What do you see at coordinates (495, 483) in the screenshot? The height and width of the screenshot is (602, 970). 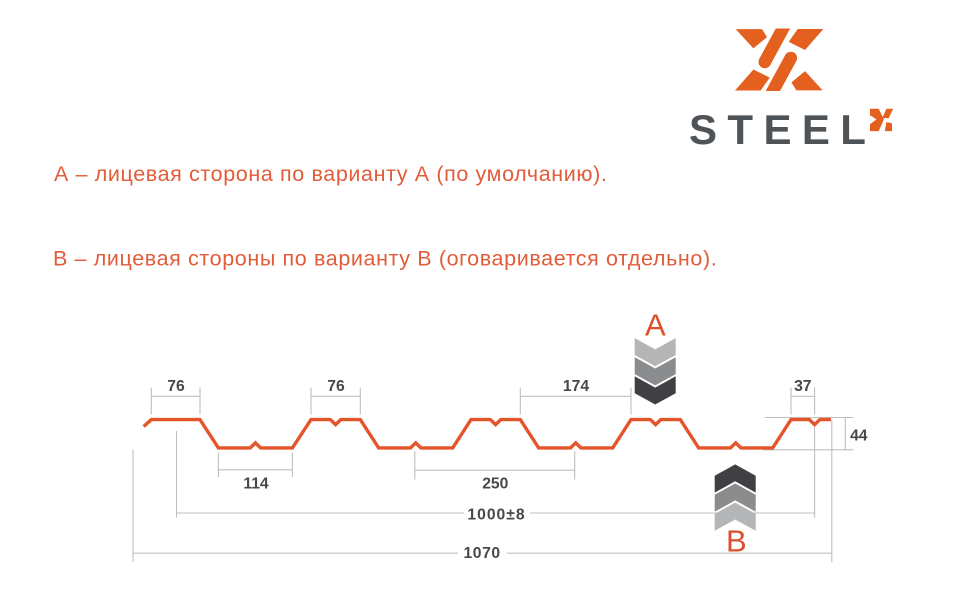 I see `svg-text: 250` at bounding box center [495, 483].